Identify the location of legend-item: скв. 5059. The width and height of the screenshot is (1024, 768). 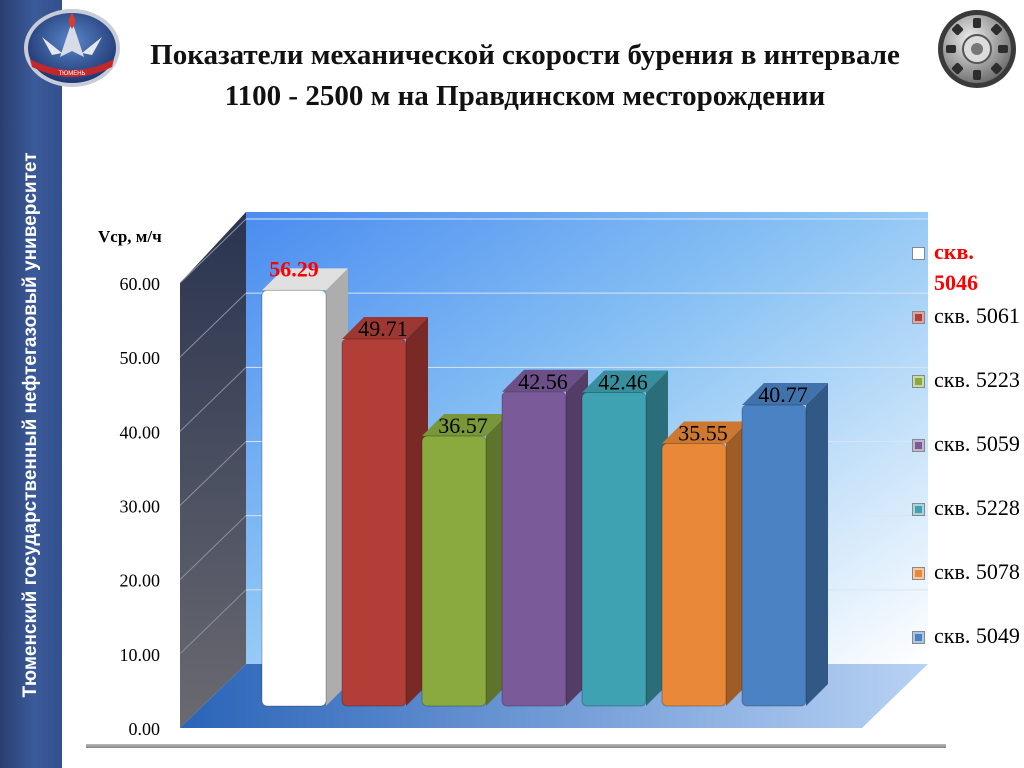
(967, 460).